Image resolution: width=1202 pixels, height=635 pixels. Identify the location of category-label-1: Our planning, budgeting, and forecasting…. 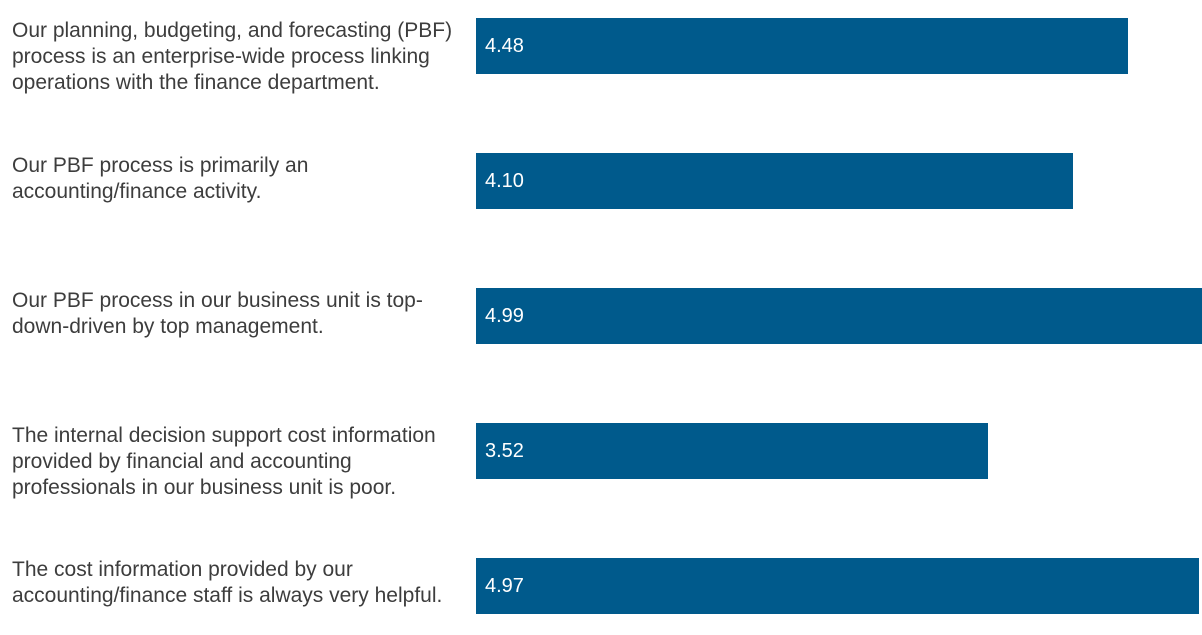
(232, 56).